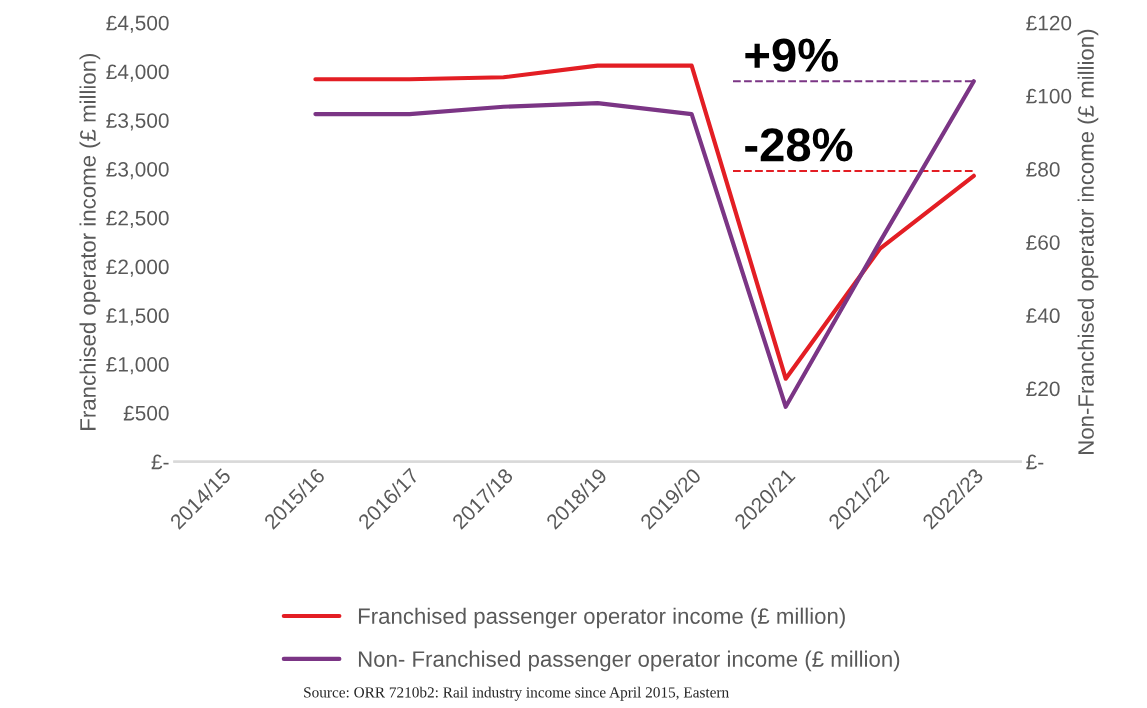 This screenshot has width=1147, height=708. Describe the element at coordinates (1043, 389) in the screenshot. I see `y2-tick-label: £20` at that location.